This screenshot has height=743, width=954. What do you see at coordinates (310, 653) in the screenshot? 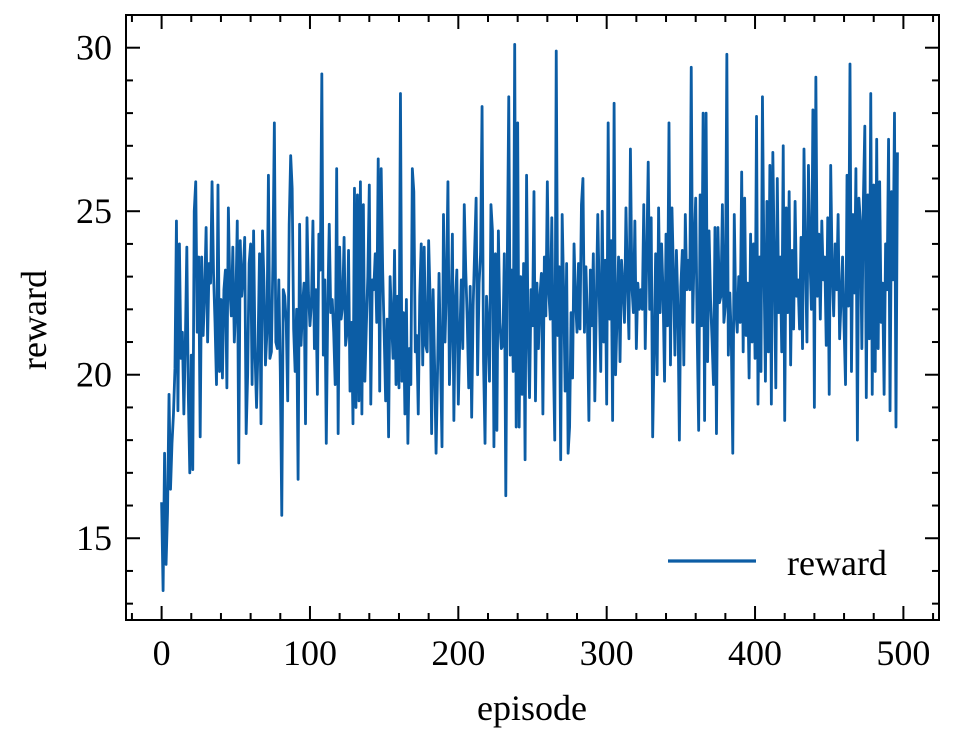
I see `x-tick-label: 100` at bounding box center [310, 653].